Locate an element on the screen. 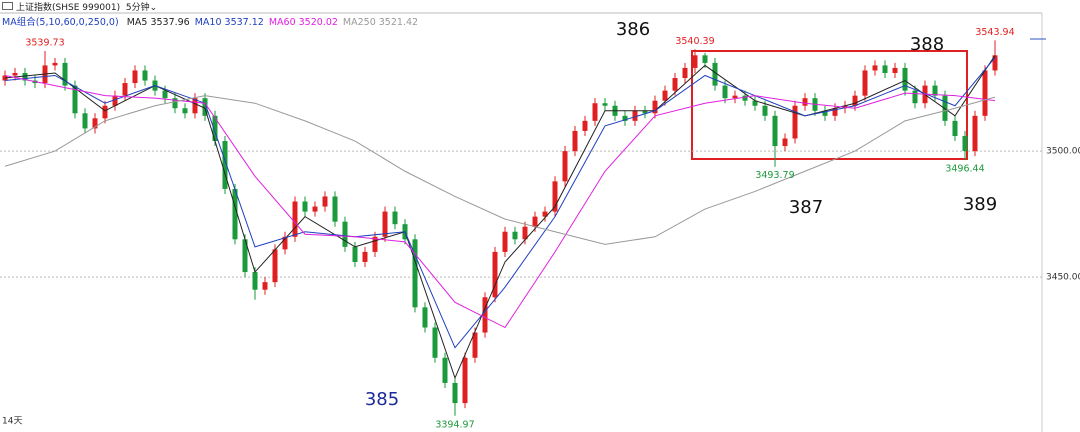 This screenshot has width=1080, height=432. index-title: 上证指数(SHSE 999001) is located at coordinates (68, 8).